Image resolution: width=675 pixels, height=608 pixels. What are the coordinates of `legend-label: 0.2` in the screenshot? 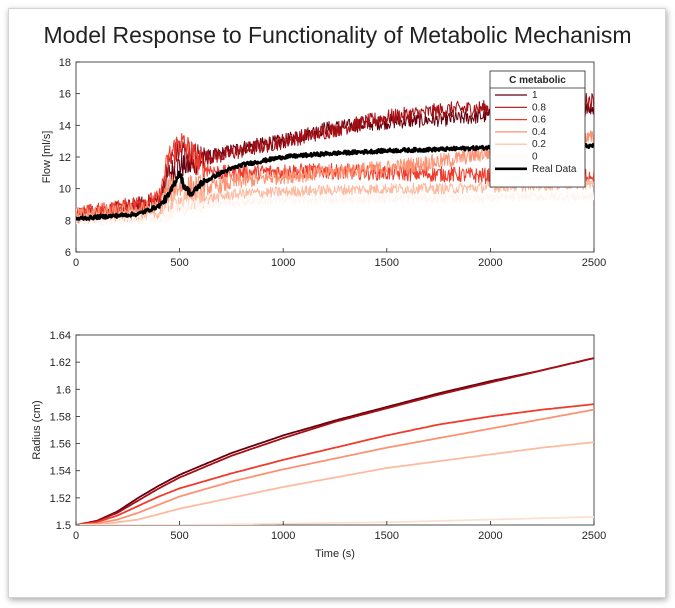 It's located at (539, 144).